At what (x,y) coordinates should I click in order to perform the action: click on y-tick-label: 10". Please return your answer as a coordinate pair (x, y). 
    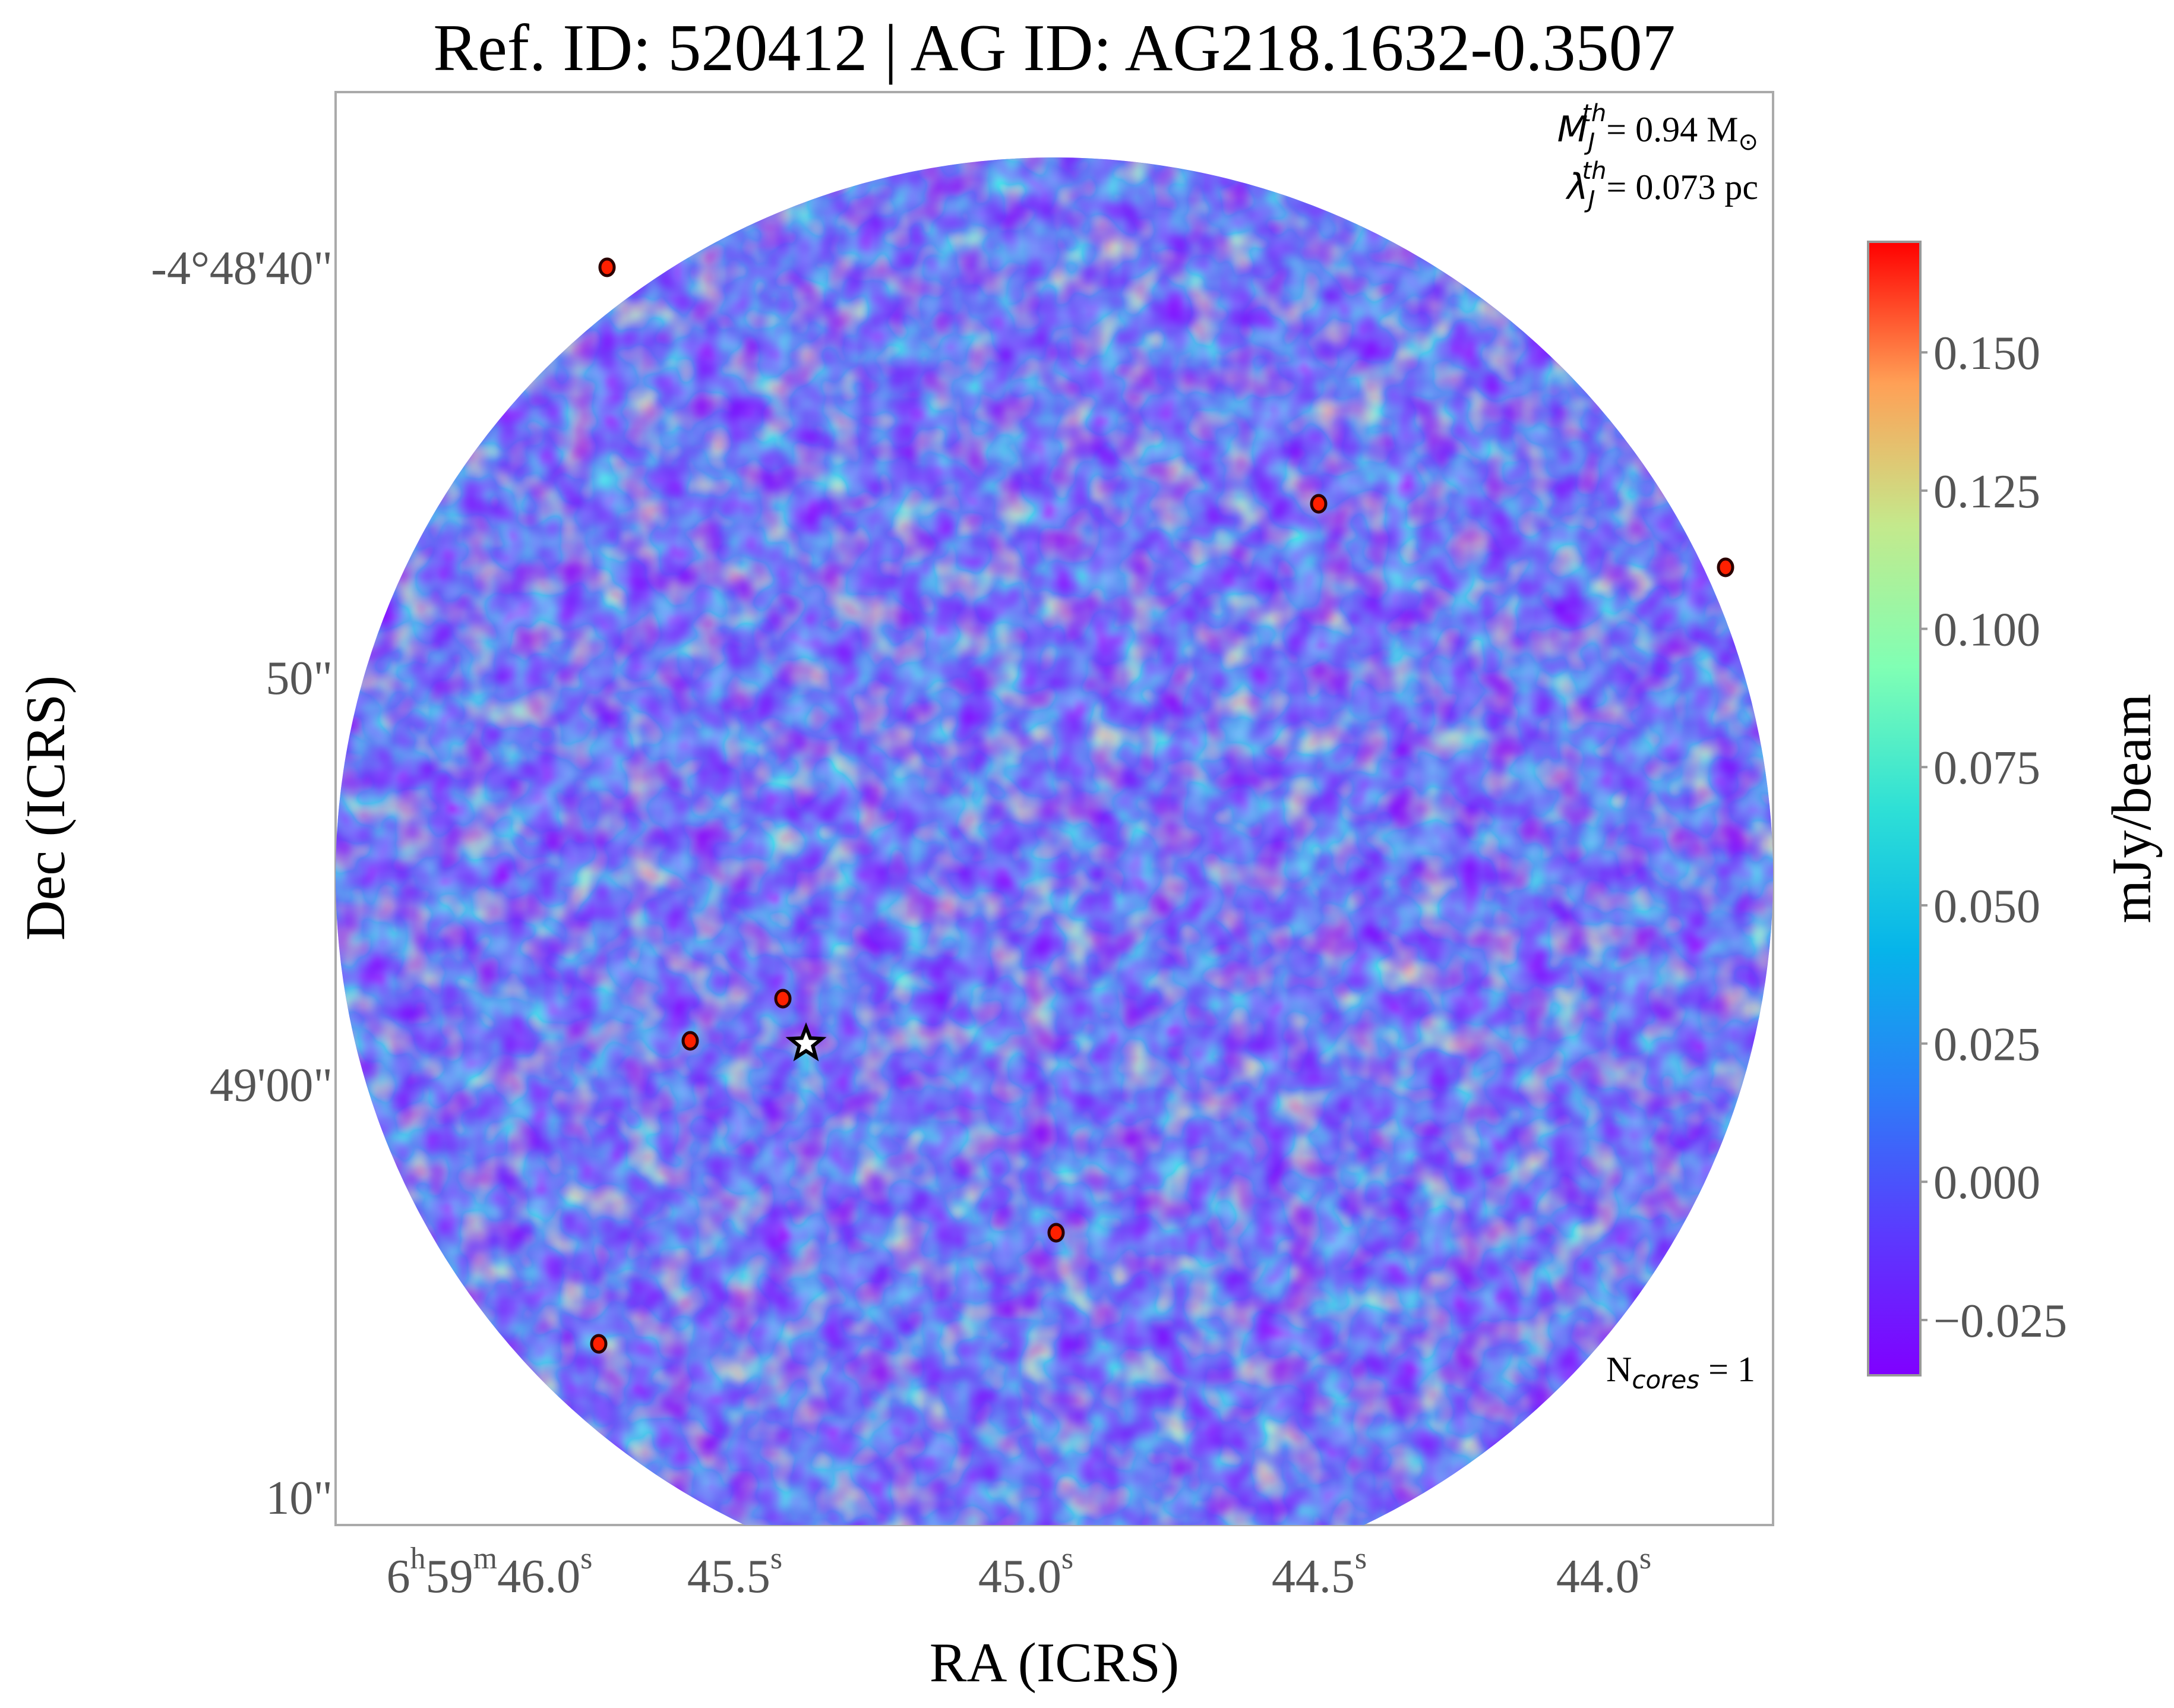
    Looking at the image, I should click on (299, 1498).